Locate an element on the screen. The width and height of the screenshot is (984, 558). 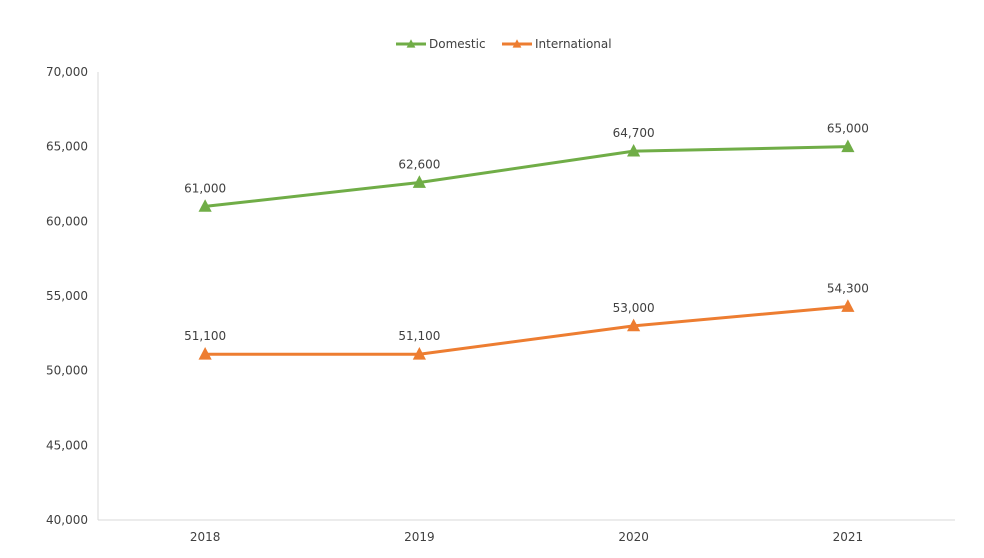
data-label: 62,600 is located at coordinates (419, 165).